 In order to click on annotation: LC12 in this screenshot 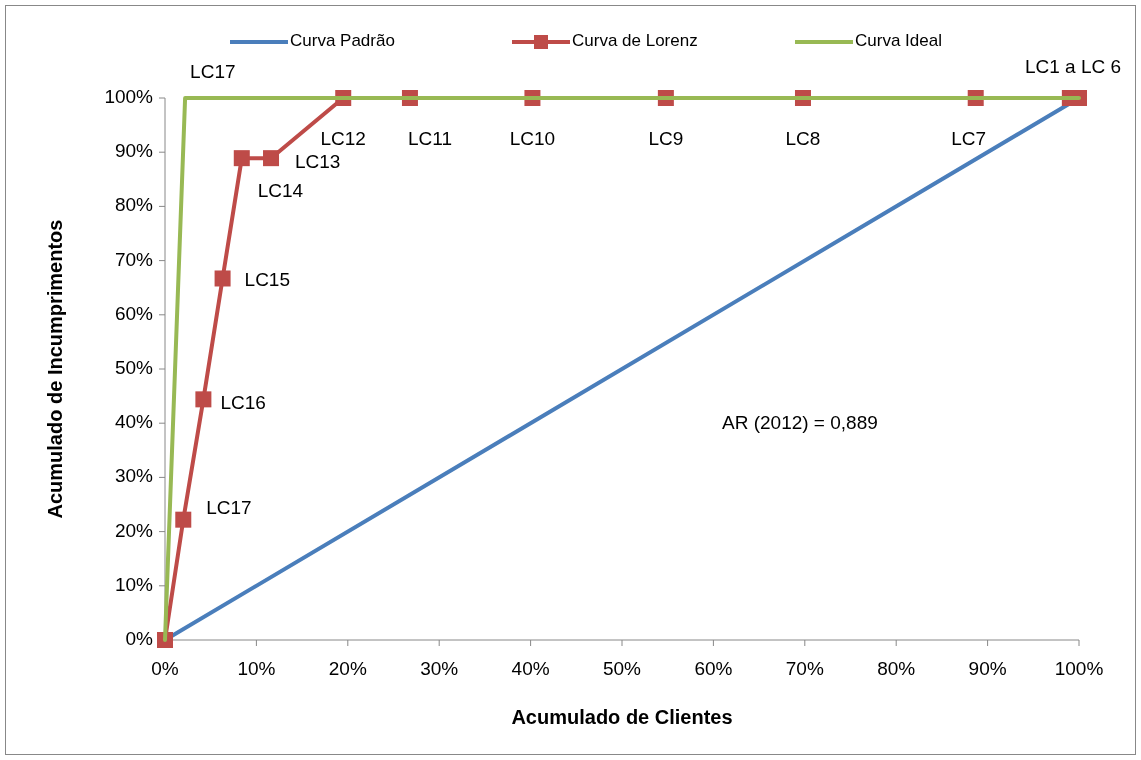, I will do `click(343, 139)`.